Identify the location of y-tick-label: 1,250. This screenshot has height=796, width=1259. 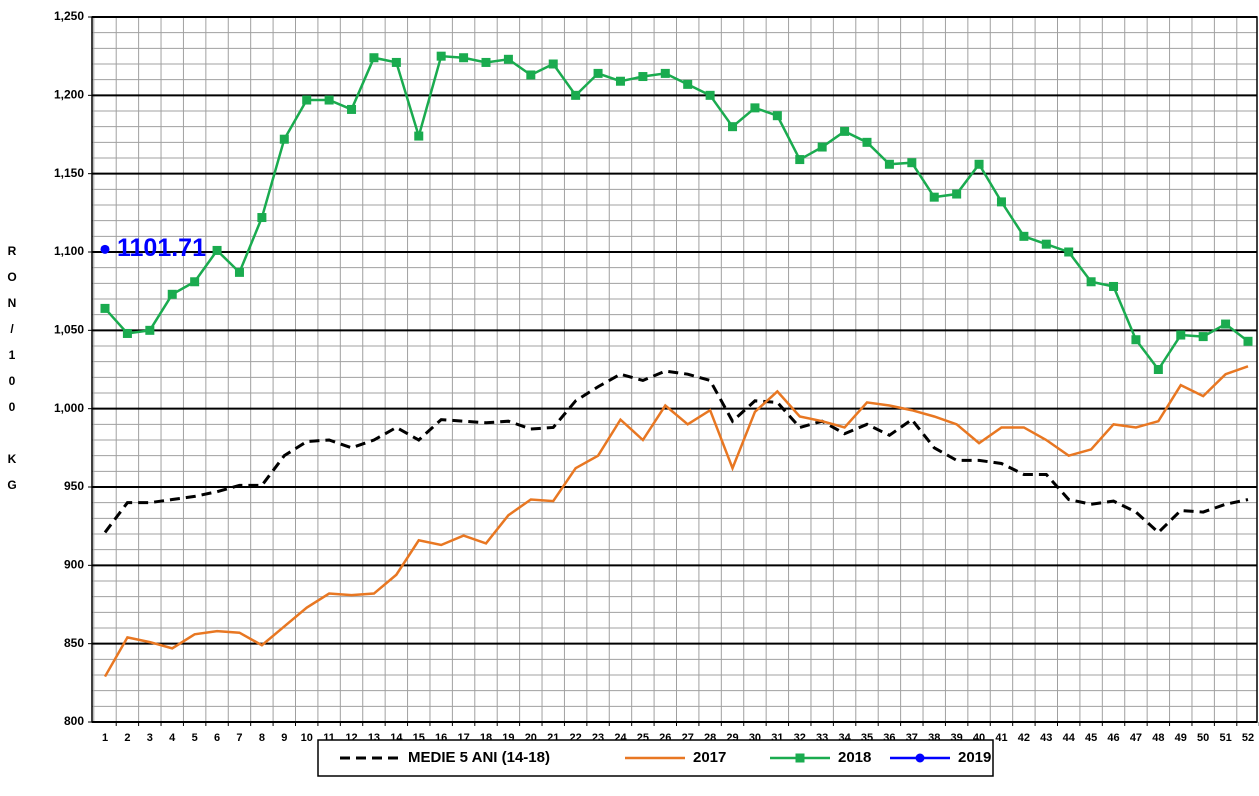
(69, 16).